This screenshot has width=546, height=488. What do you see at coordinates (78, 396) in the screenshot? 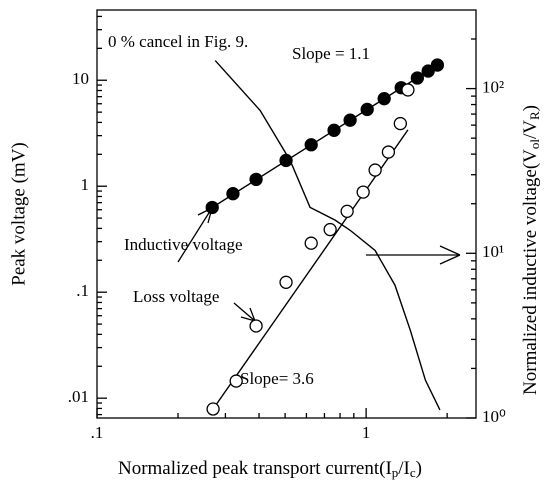
I see `y-tick-label: .01` at bounding box center [78, 396].